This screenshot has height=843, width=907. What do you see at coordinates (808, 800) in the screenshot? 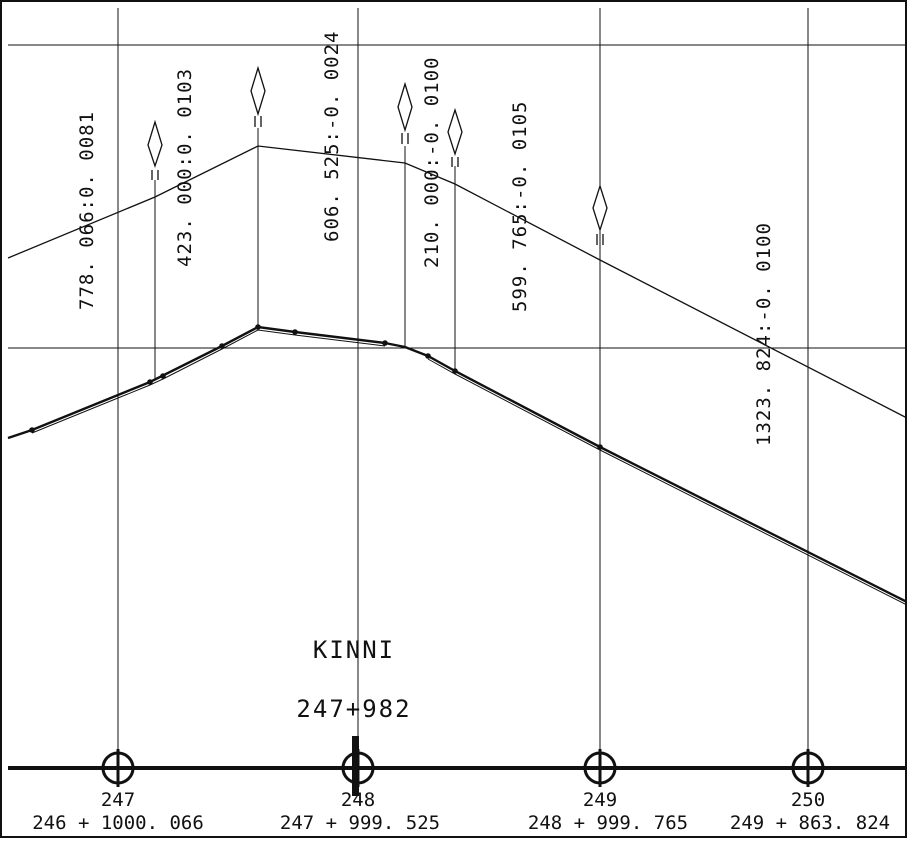
I see `station-number-label: 250` at bounding box center [808, 800].